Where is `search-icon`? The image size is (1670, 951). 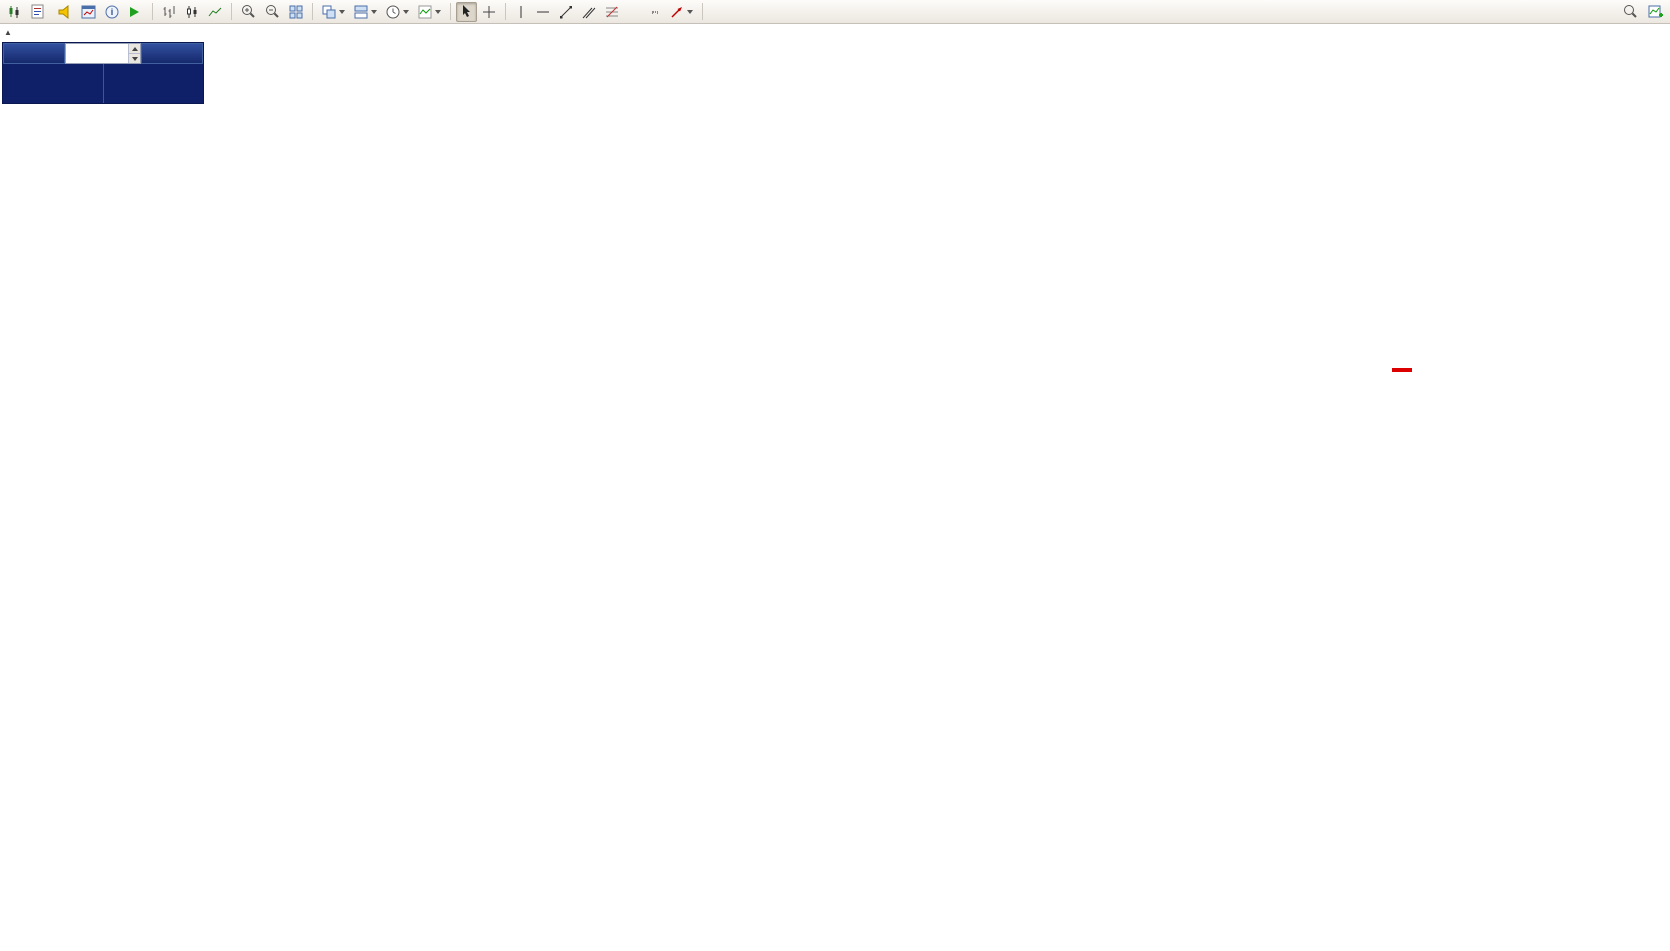 search-icon is located at coordinates (1630, 11).